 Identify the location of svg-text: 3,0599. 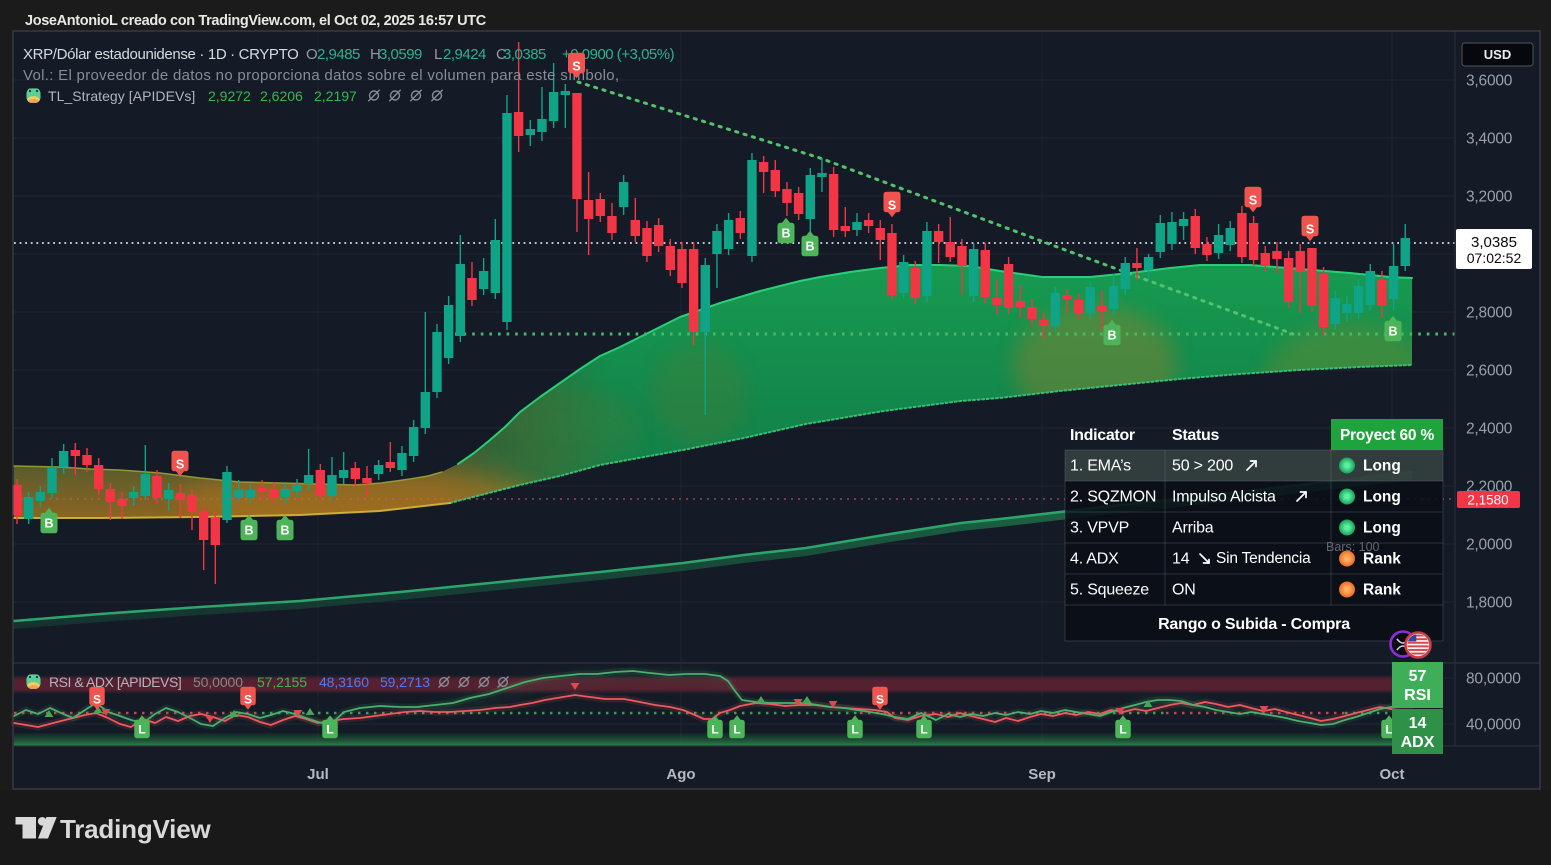
(400, 54).